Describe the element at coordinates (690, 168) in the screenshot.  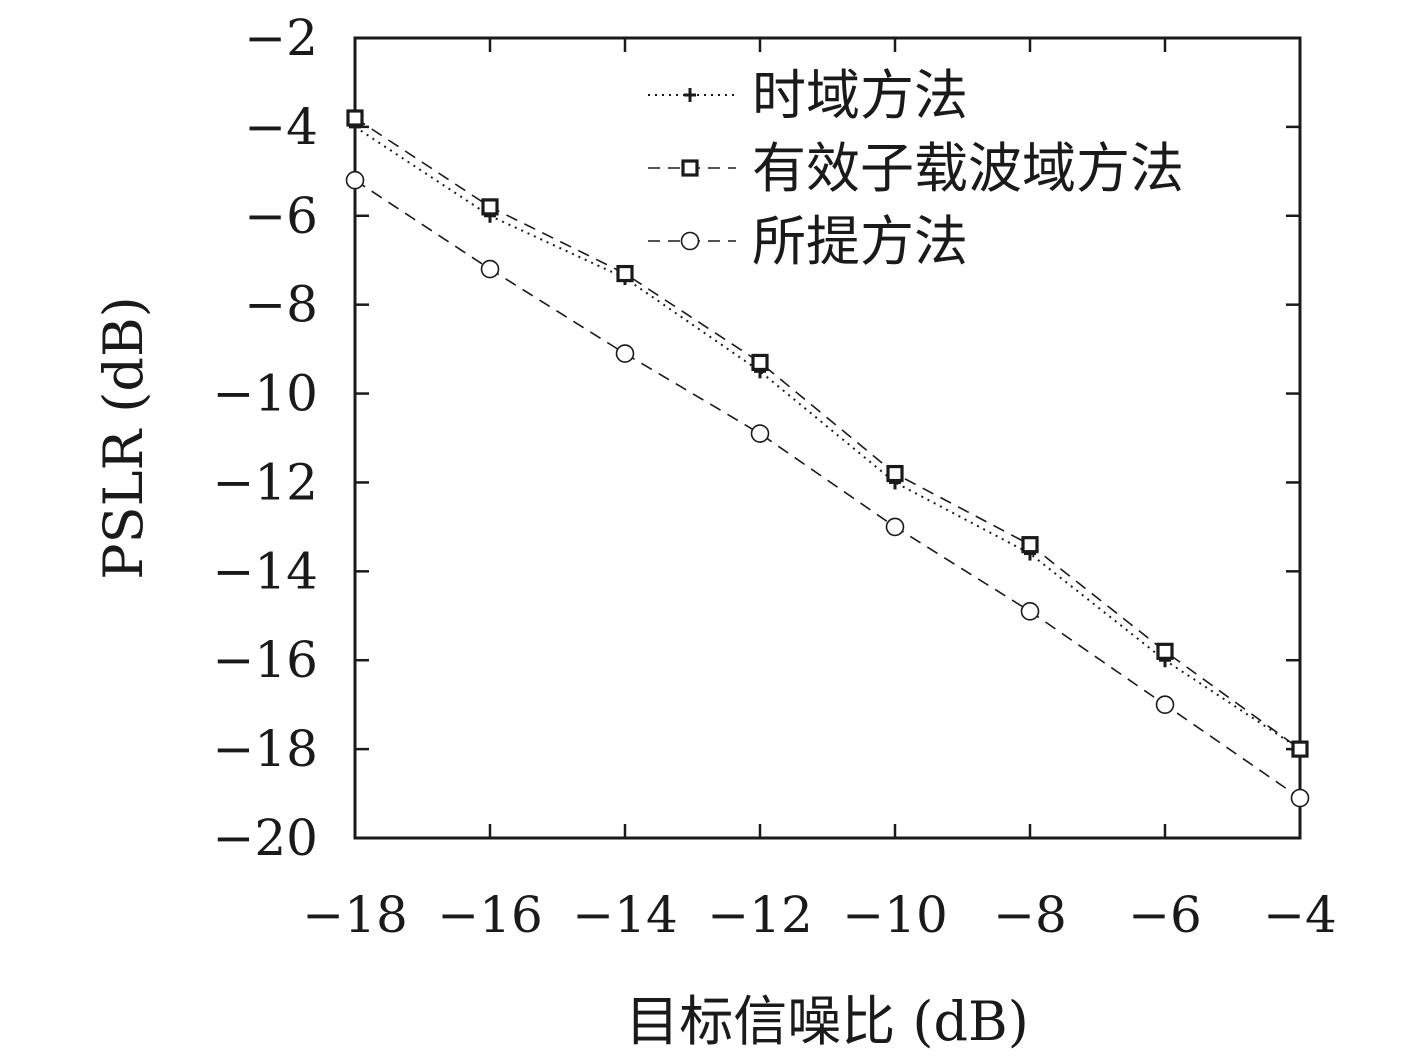
I see `legend-effective-subcarrier-square-marker` at that location.